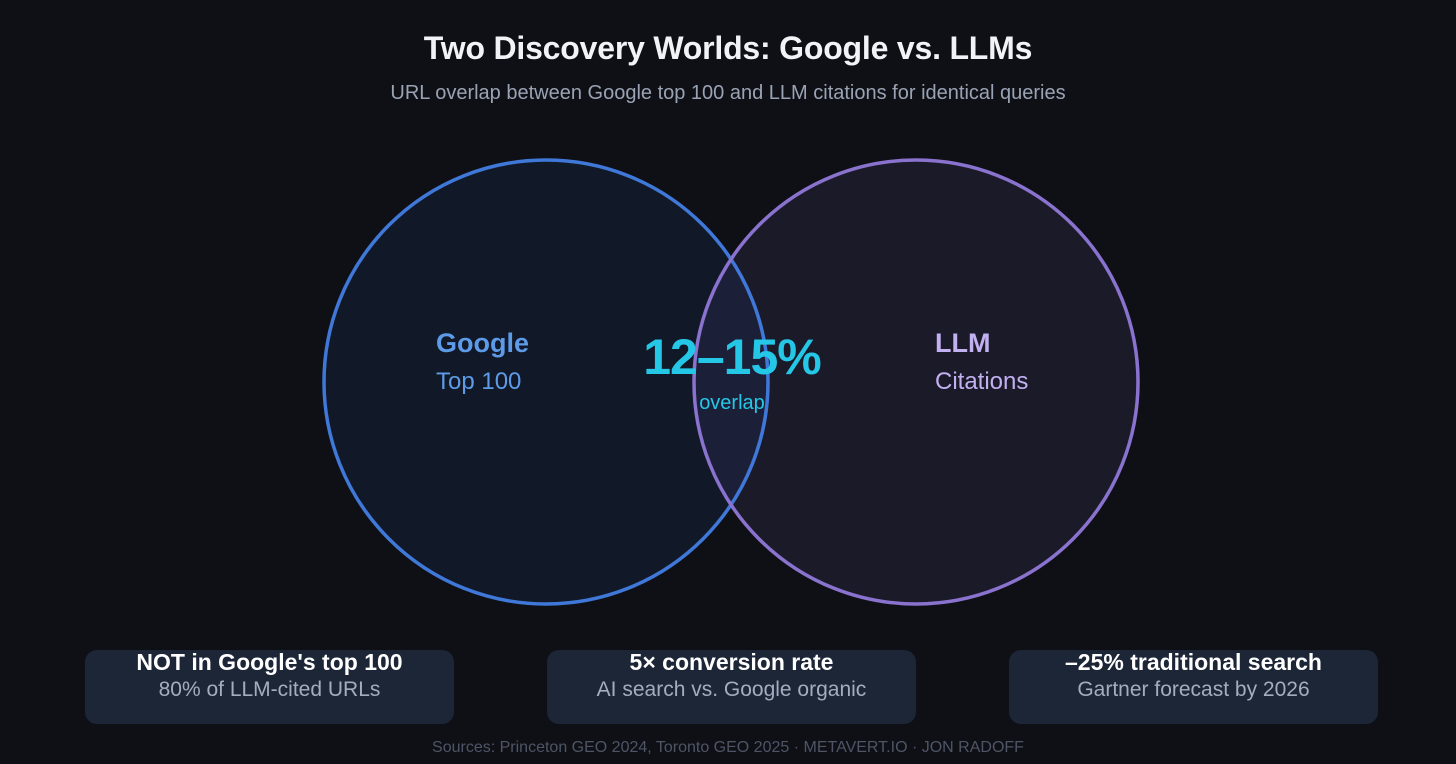 The width and height of the screenshot is (1456, 764). What do you see at coordinates (732, 403) in the screenshot?
I see `overlap-label: overlap` at bounding box center [732, 403].